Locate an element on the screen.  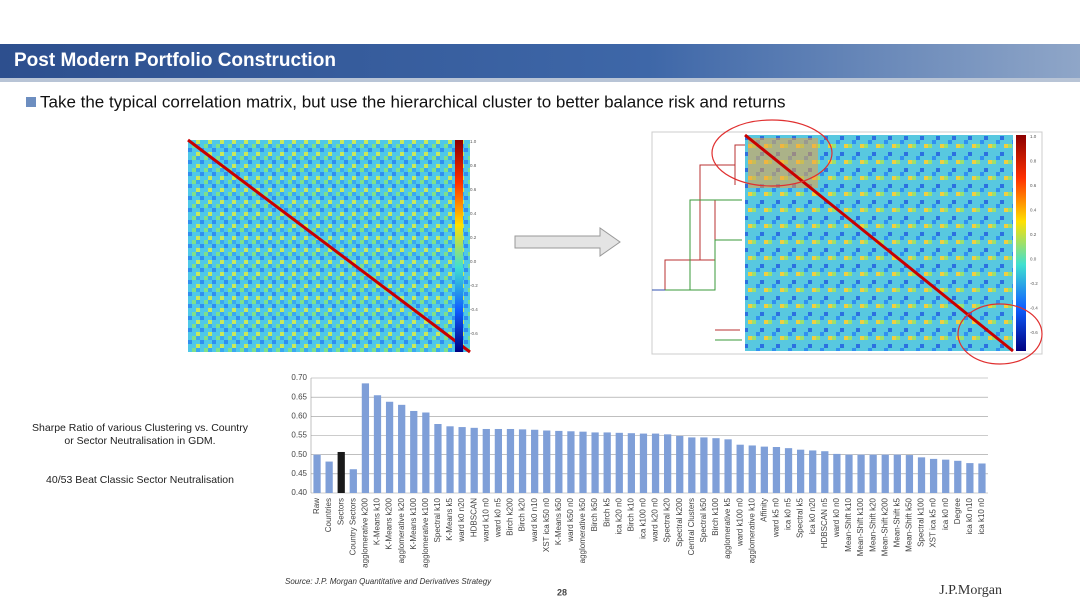
x-tick-label: agglomerative k20 is located at coordinates (401, 530).